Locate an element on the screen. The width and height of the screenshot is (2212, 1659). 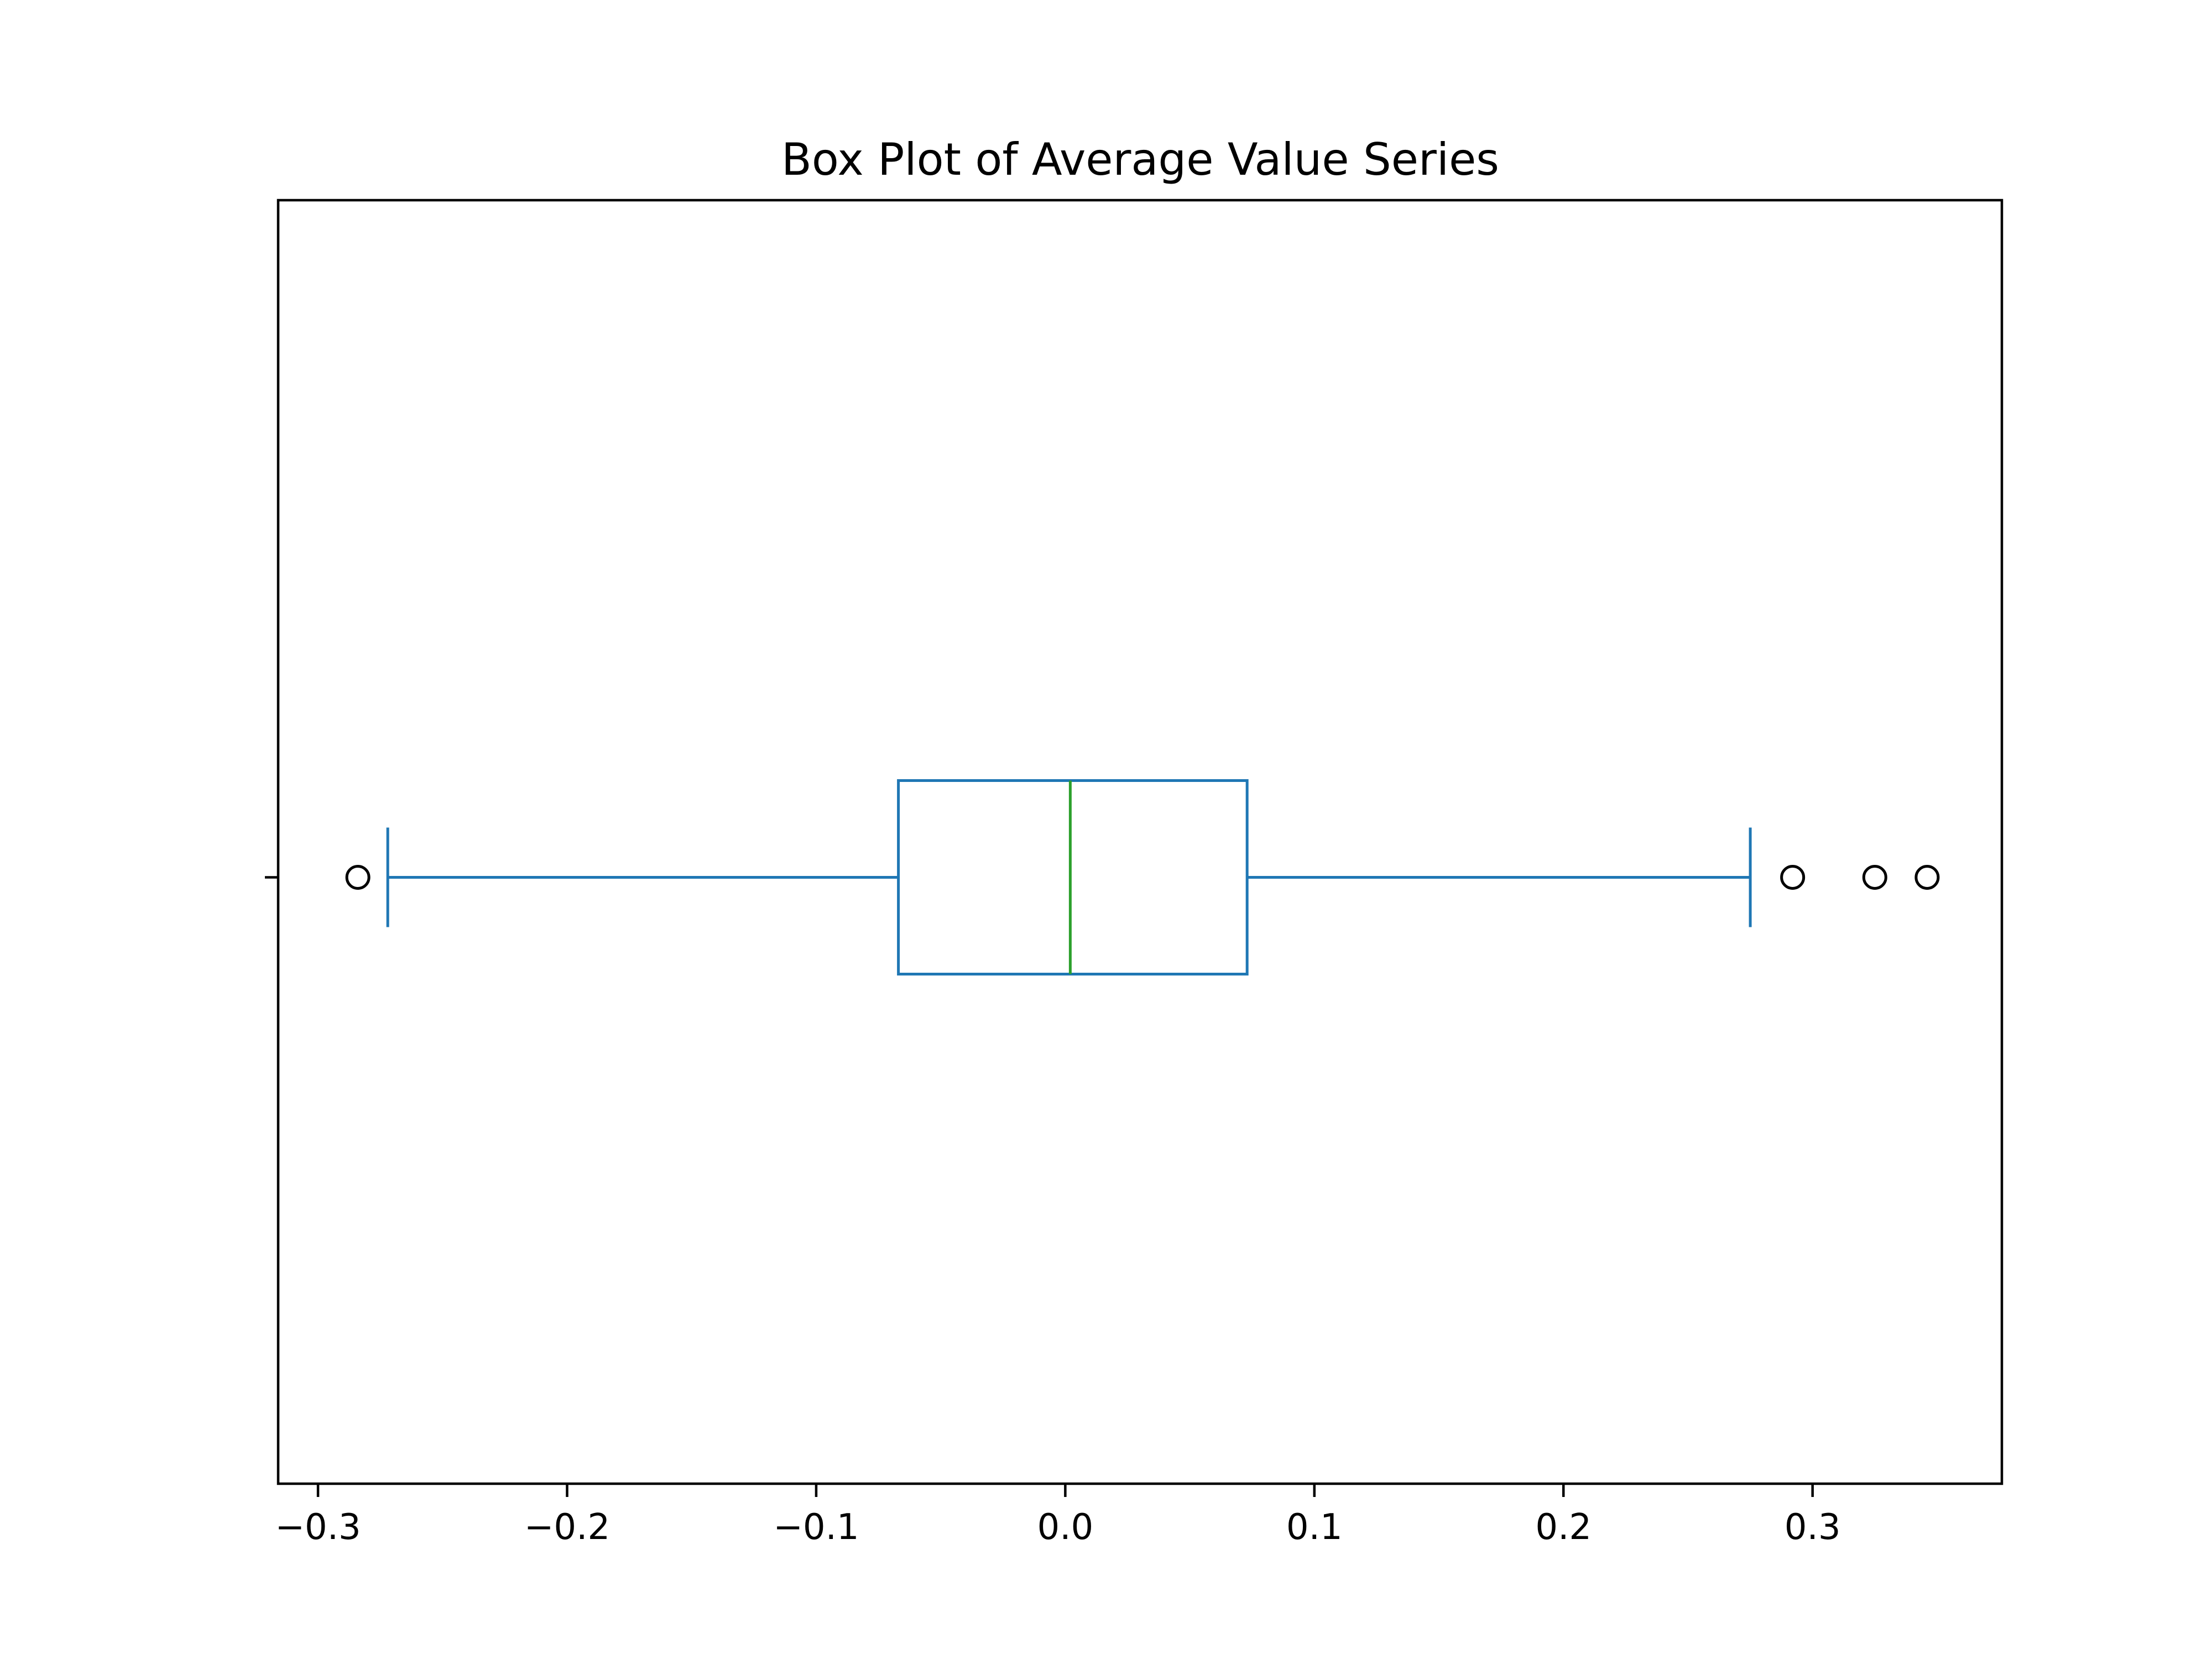
x-tick-label: −0.1 is located at coordinates (816, 1528).